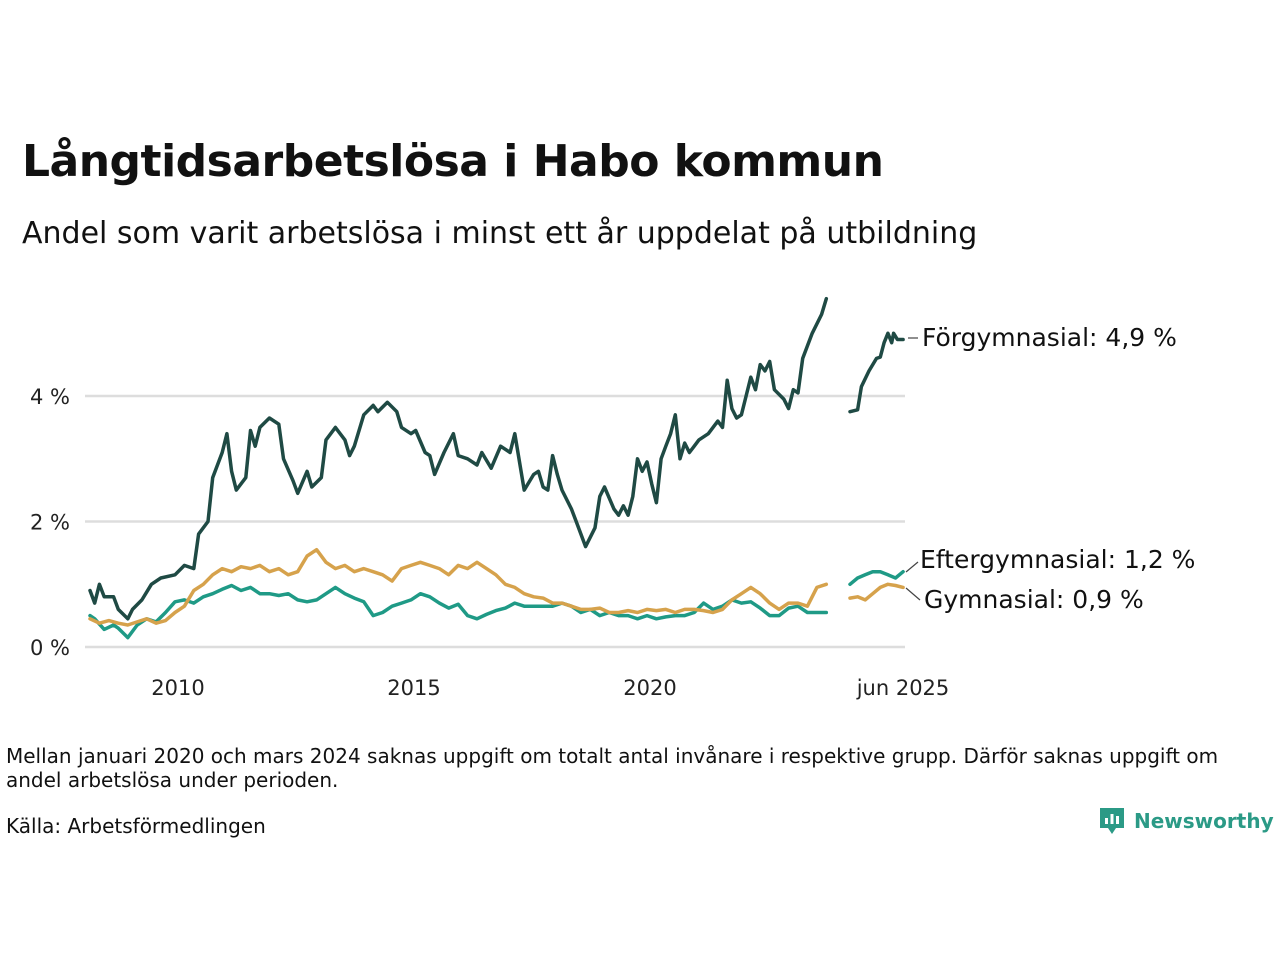  I want to click on newsworthy-logo-icon, so click(1112, 821).